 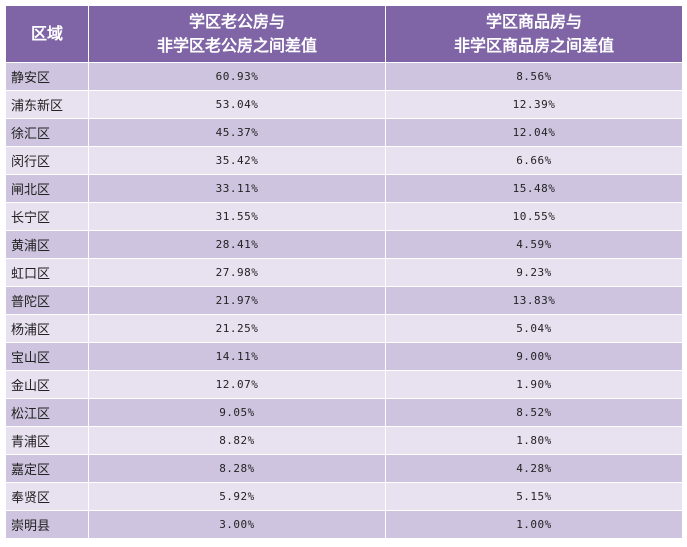 I want to click on commercial-diff-cell: 12.04%, so click(x=534, y=132).